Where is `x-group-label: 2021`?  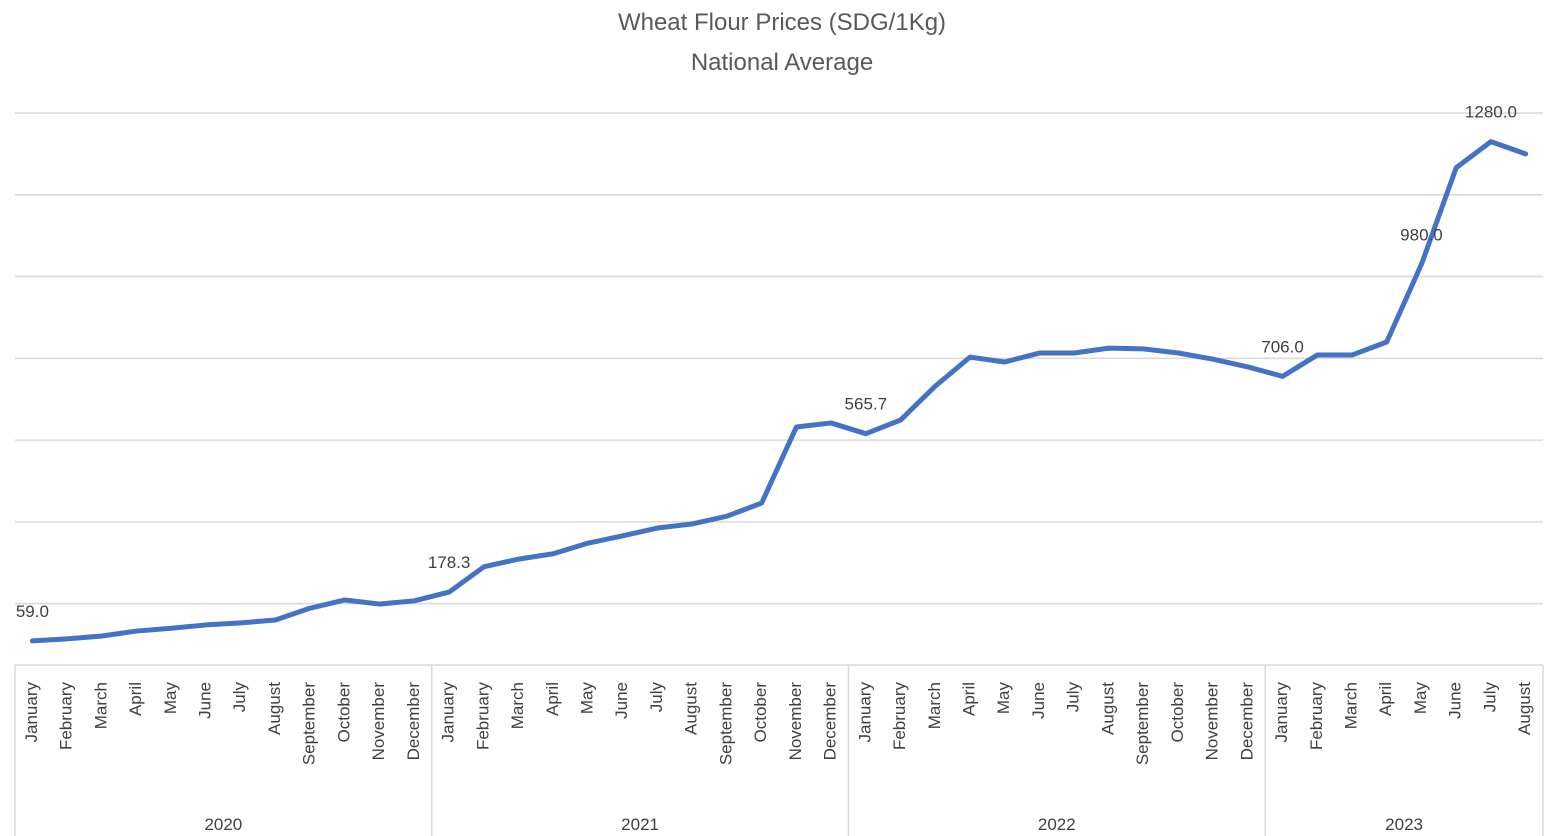 x-group-label: 2021 is located at coordinates (640, 824).